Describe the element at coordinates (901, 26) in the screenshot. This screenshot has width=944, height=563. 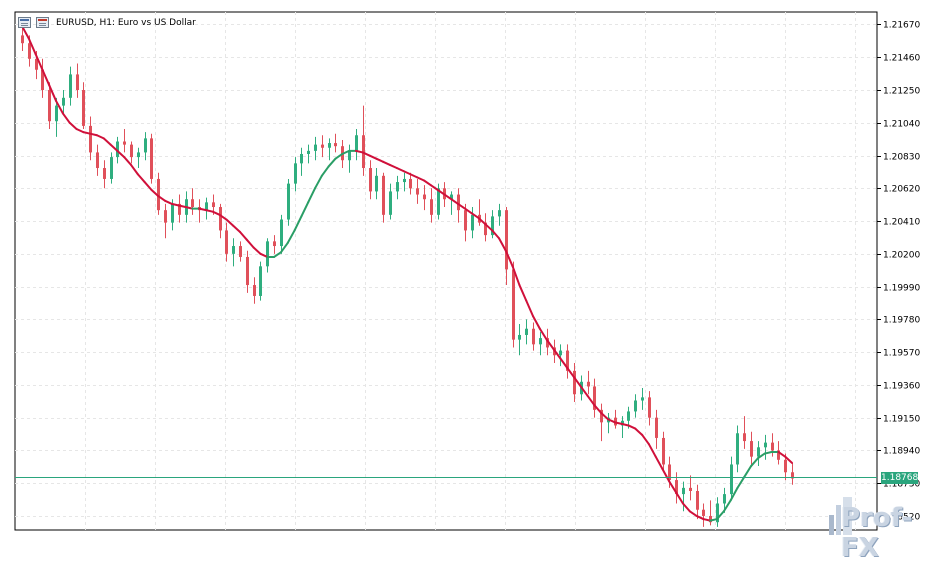
I see `price-tick-label: 1.21670` at that location.